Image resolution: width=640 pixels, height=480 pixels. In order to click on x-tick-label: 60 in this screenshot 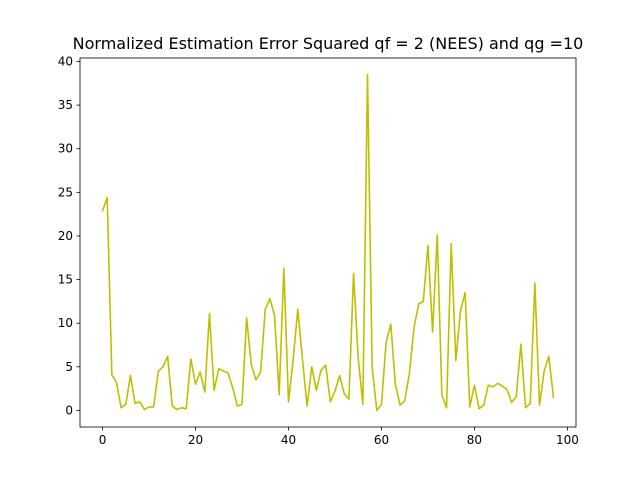, I will do `click(381, 440)`.